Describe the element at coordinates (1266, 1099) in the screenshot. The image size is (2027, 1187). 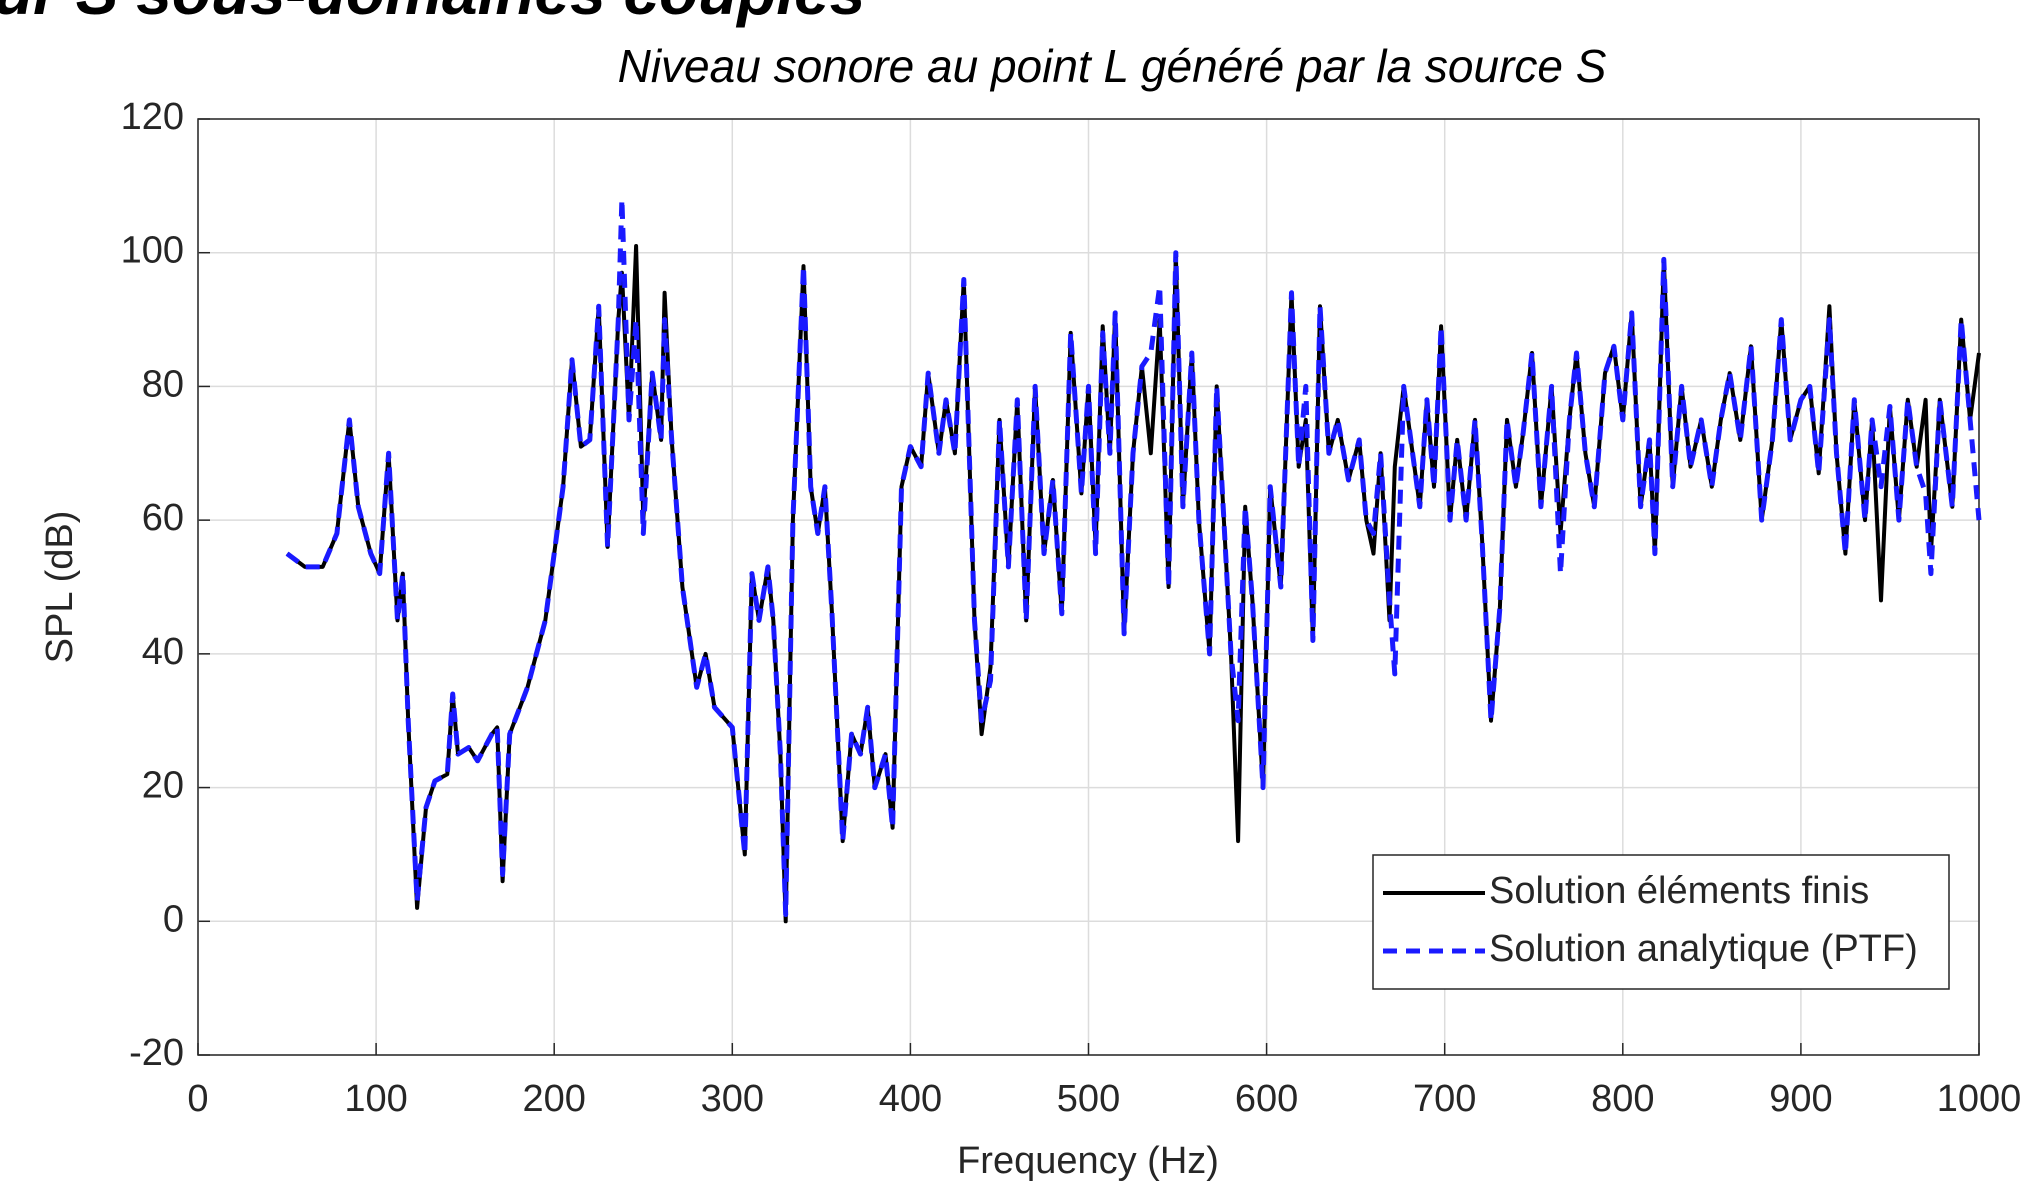
I see `x-tick-label: 600` at that location.